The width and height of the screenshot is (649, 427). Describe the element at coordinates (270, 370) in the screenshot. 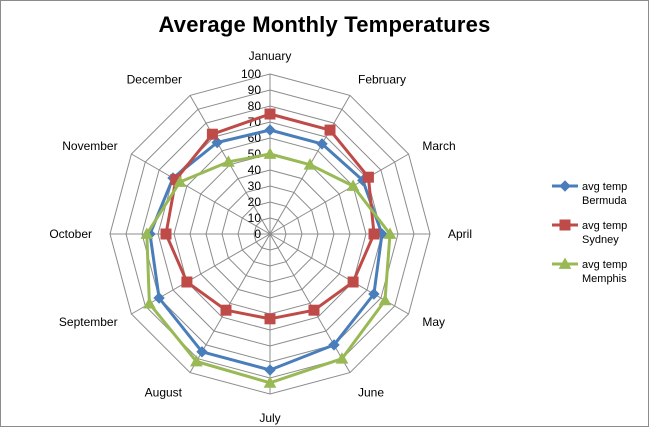

I see `data-point-bermuda-july` at that location.